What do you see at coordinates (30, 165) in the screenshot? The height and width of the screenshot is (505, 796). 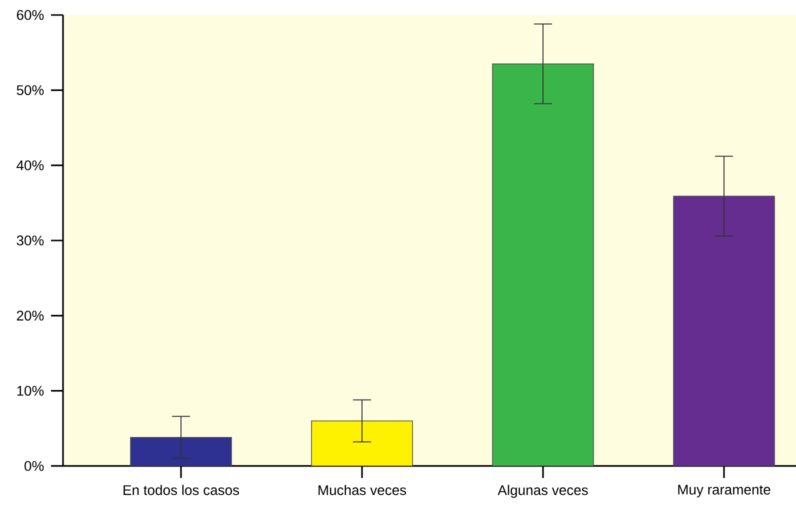 I see `y-tick-label: 40%` at bounding box center [30, 165].